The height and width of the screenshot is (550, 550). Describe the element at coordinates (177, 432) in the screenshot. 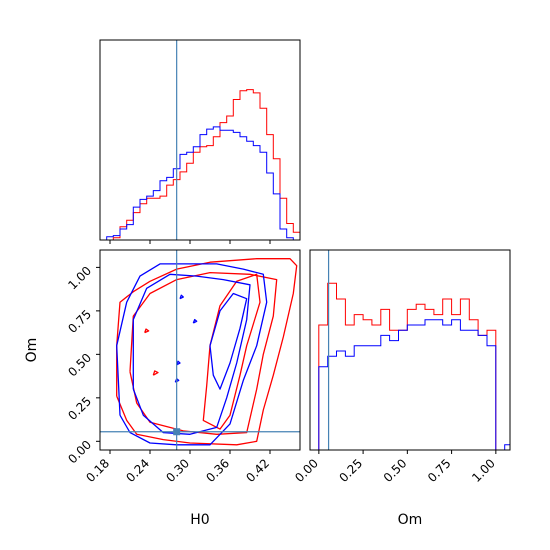

I see `joint-truth-marker` at that location.